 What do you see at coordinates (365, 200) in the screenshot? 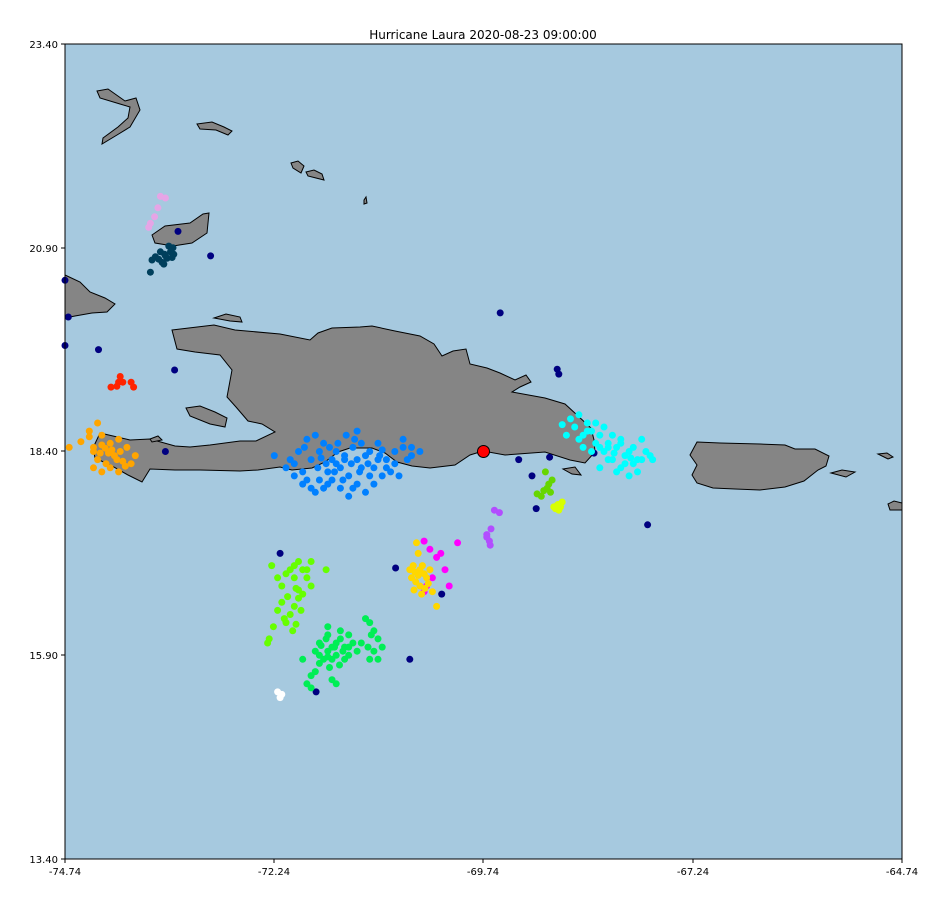
I see `island-grand-turk` at bounding box center [365, 200].